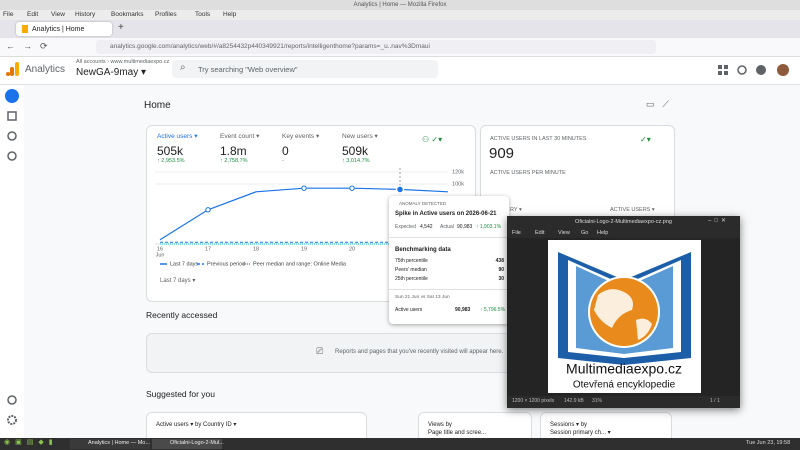 The height and width of the screenshot is (450, 800). Describe the element at coordinates (449, 260) in the screenshot. I see `anomaly-tooltip` at that location.